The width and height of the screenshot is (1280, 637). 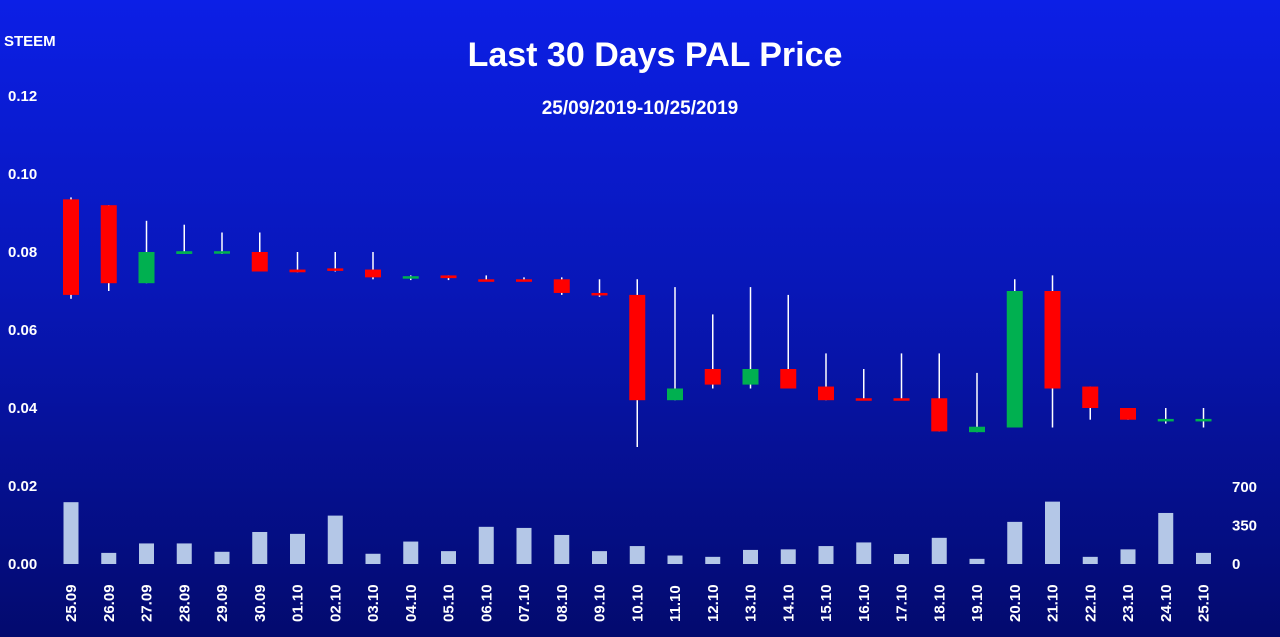 What do you see at coordinates (655, 55) in the screenshot?
I see `chart-title: Last 30 Days PAL Price` at bounding box center [655, 55].